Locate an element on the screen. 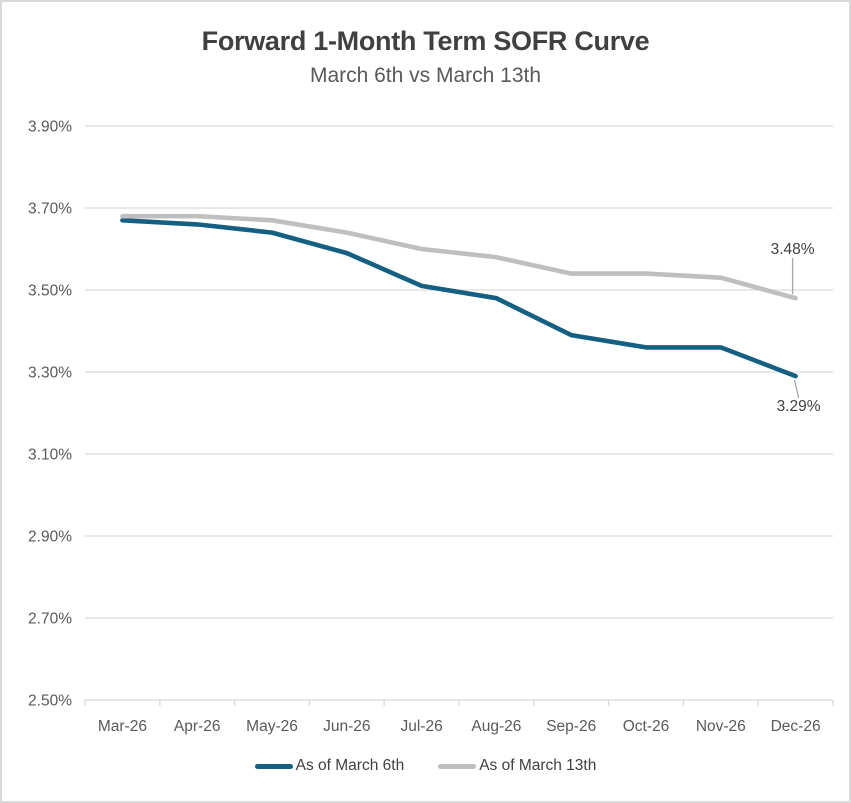  y-axis-tick-label: 2.70% is located at coordinates (50, 619).